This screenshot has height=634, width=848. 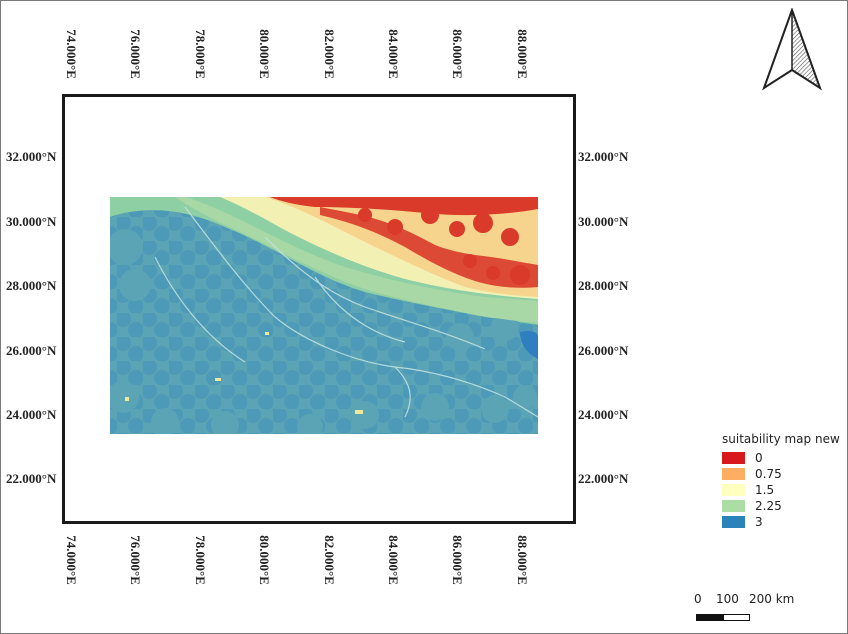 I want to click on legend-item: 1.5, so click(x=781, y=490).